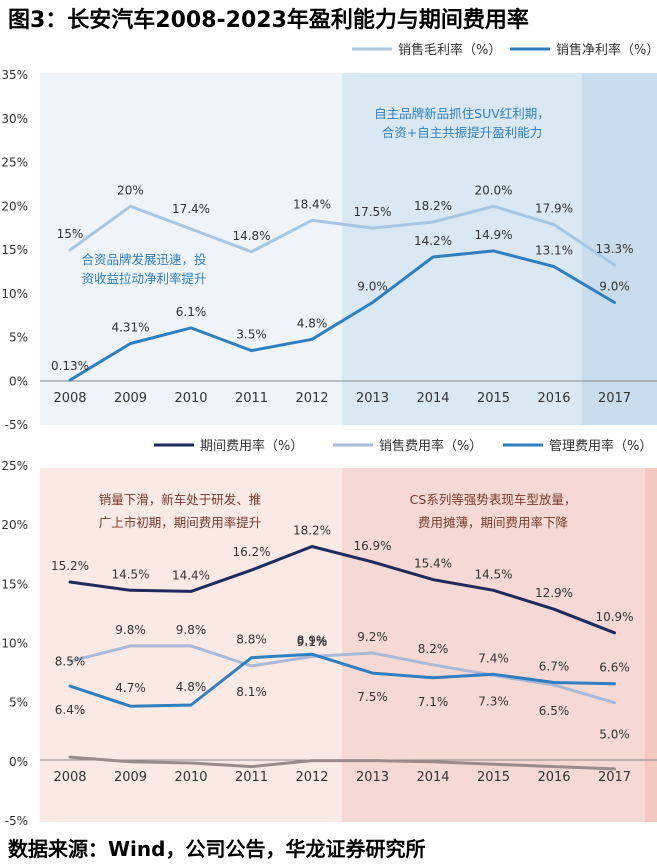  What do you see at coordinates (614, 249) in the screenshot?
I see `data-label: 13.3%` at bounding box center [614, 249].